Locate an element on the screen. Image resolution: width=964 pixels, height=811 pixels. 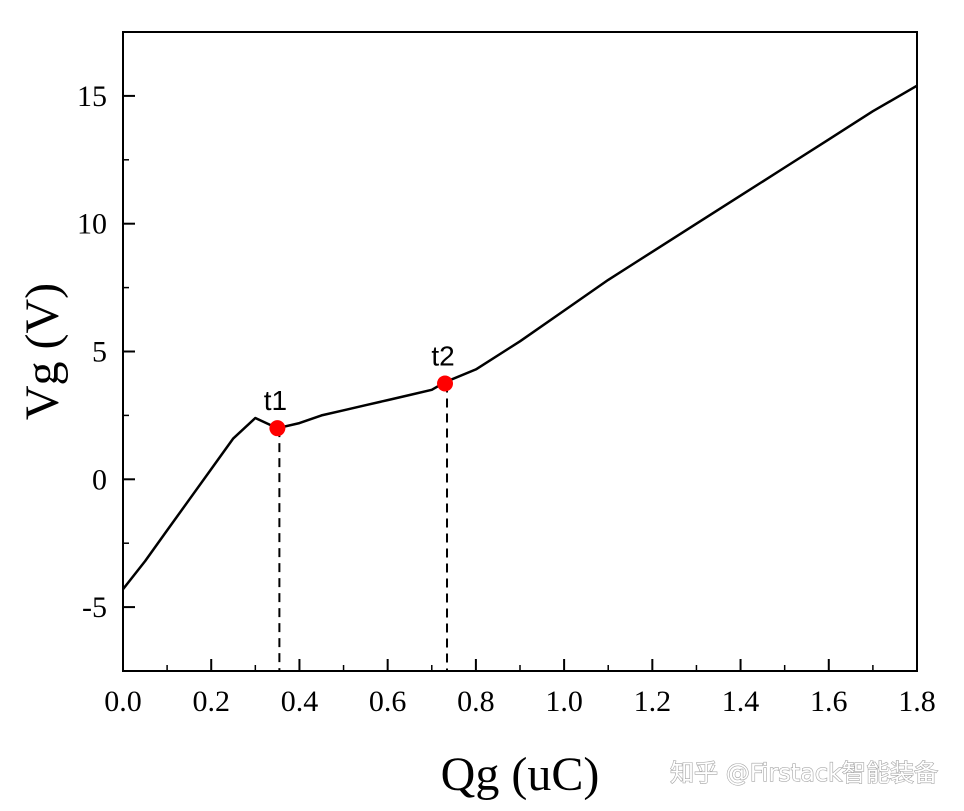
x-tick-label: 1.8 is located at coordinates (917, 701).